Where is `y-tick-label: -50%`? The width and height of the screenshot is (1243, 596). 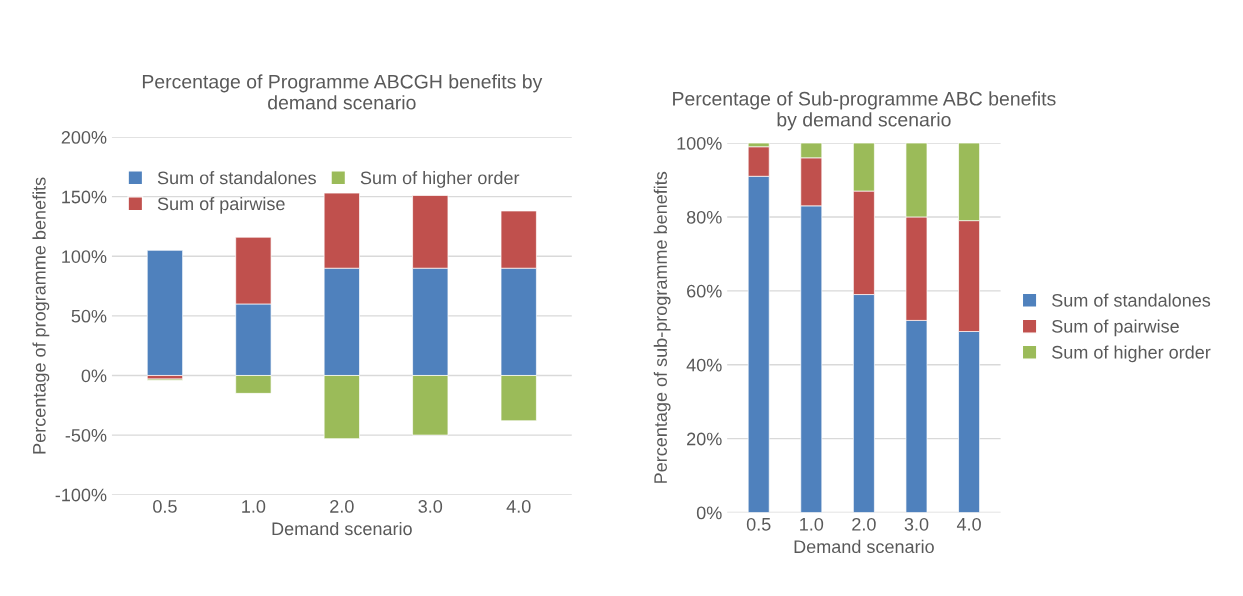
y-tick-label: -50% is located at coordinates (86, 435).